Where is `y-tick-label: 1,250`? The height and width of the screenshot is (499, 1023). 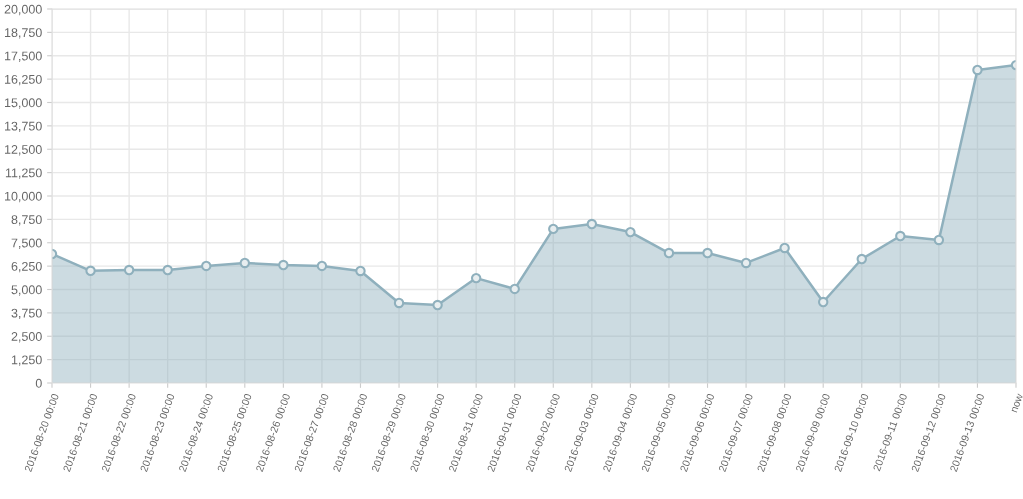
y-tick-label: 1,250 is located at coordinates (26, 360).